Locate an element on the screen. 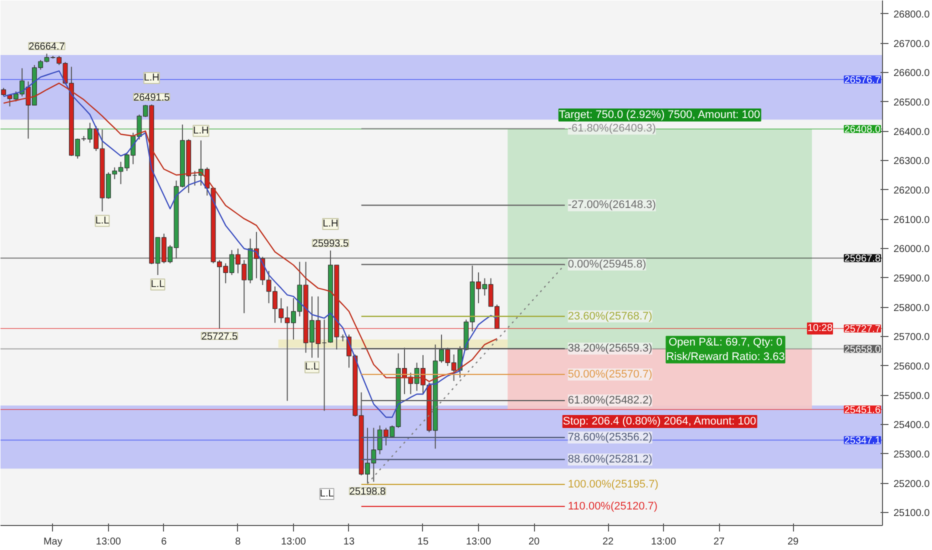 The width and height of the screenshot is (932, 550). series-label: 23.60%(25768.7) is located at coordinates (610, 316).